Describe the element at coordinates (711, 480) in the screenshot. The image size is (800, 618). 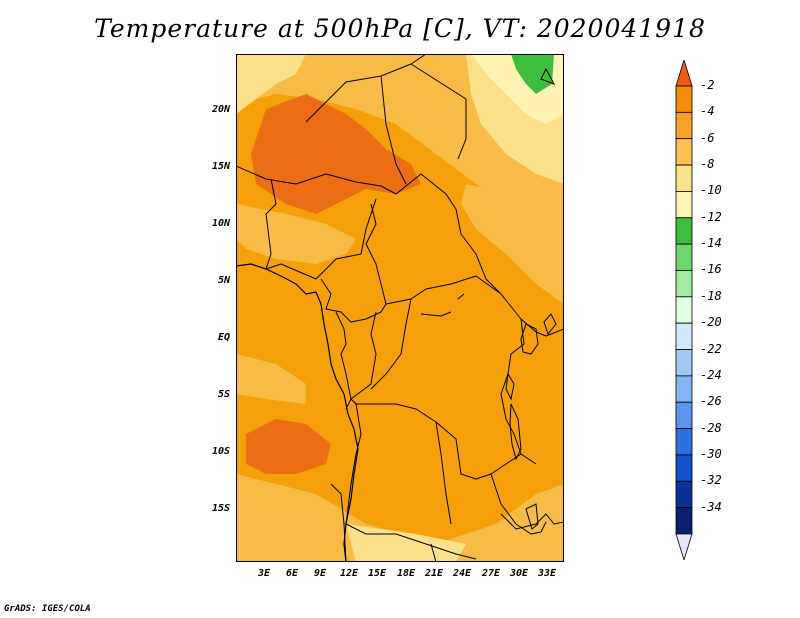
I see `colorbar-tick-label: -32` at that location.